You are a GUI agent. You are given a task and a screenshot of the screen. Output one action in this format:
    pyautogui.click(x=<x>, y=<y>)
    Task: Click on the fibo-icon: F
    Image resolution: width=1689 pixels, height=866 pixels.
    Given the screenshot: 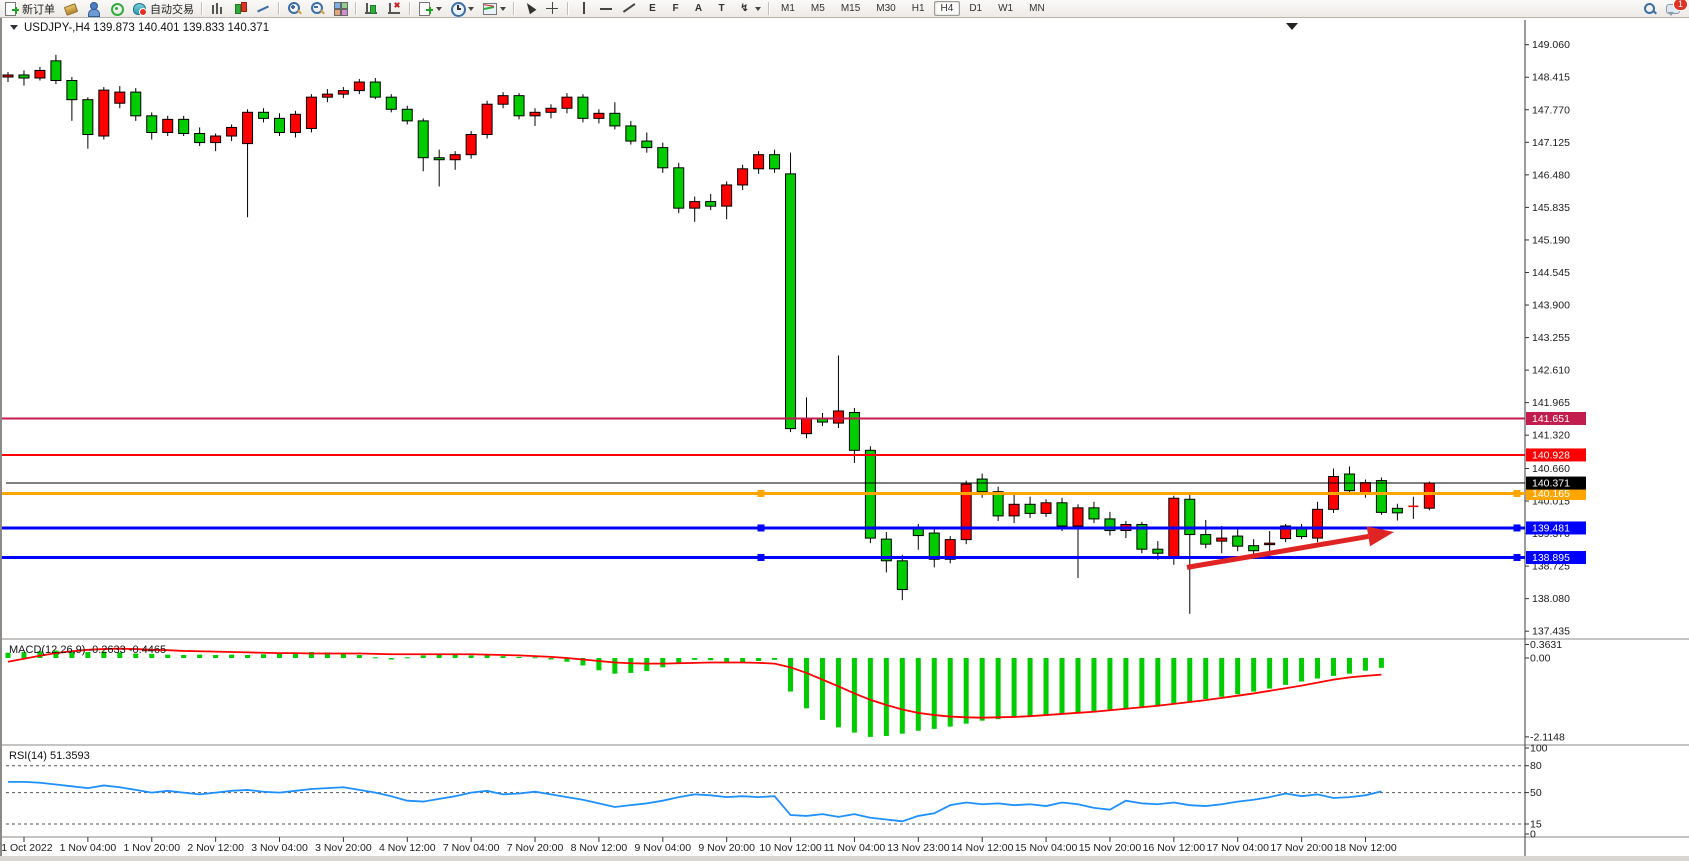 What is the action you would take?
    pyautogui.click(x=675, y=8)
    